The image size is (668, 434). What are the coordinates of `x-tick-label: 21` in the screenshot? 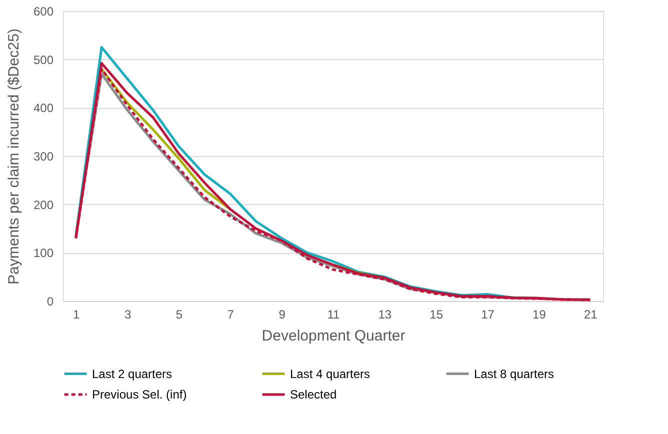 It's located at (591, 315).